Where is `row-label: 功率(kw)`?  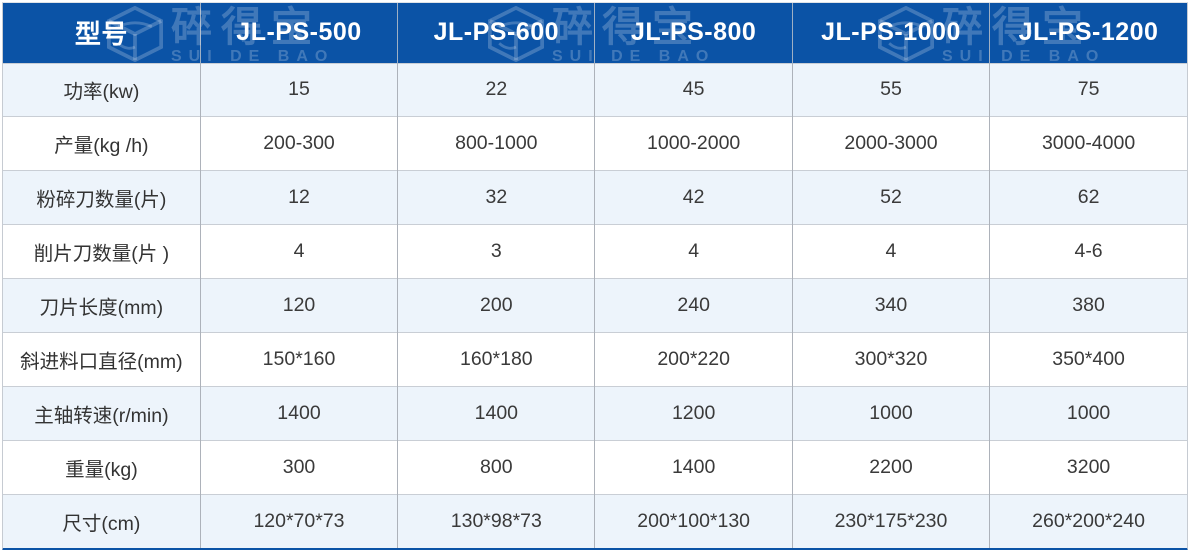
row-label: 功率(kw) is located at coordinates (102, 89).